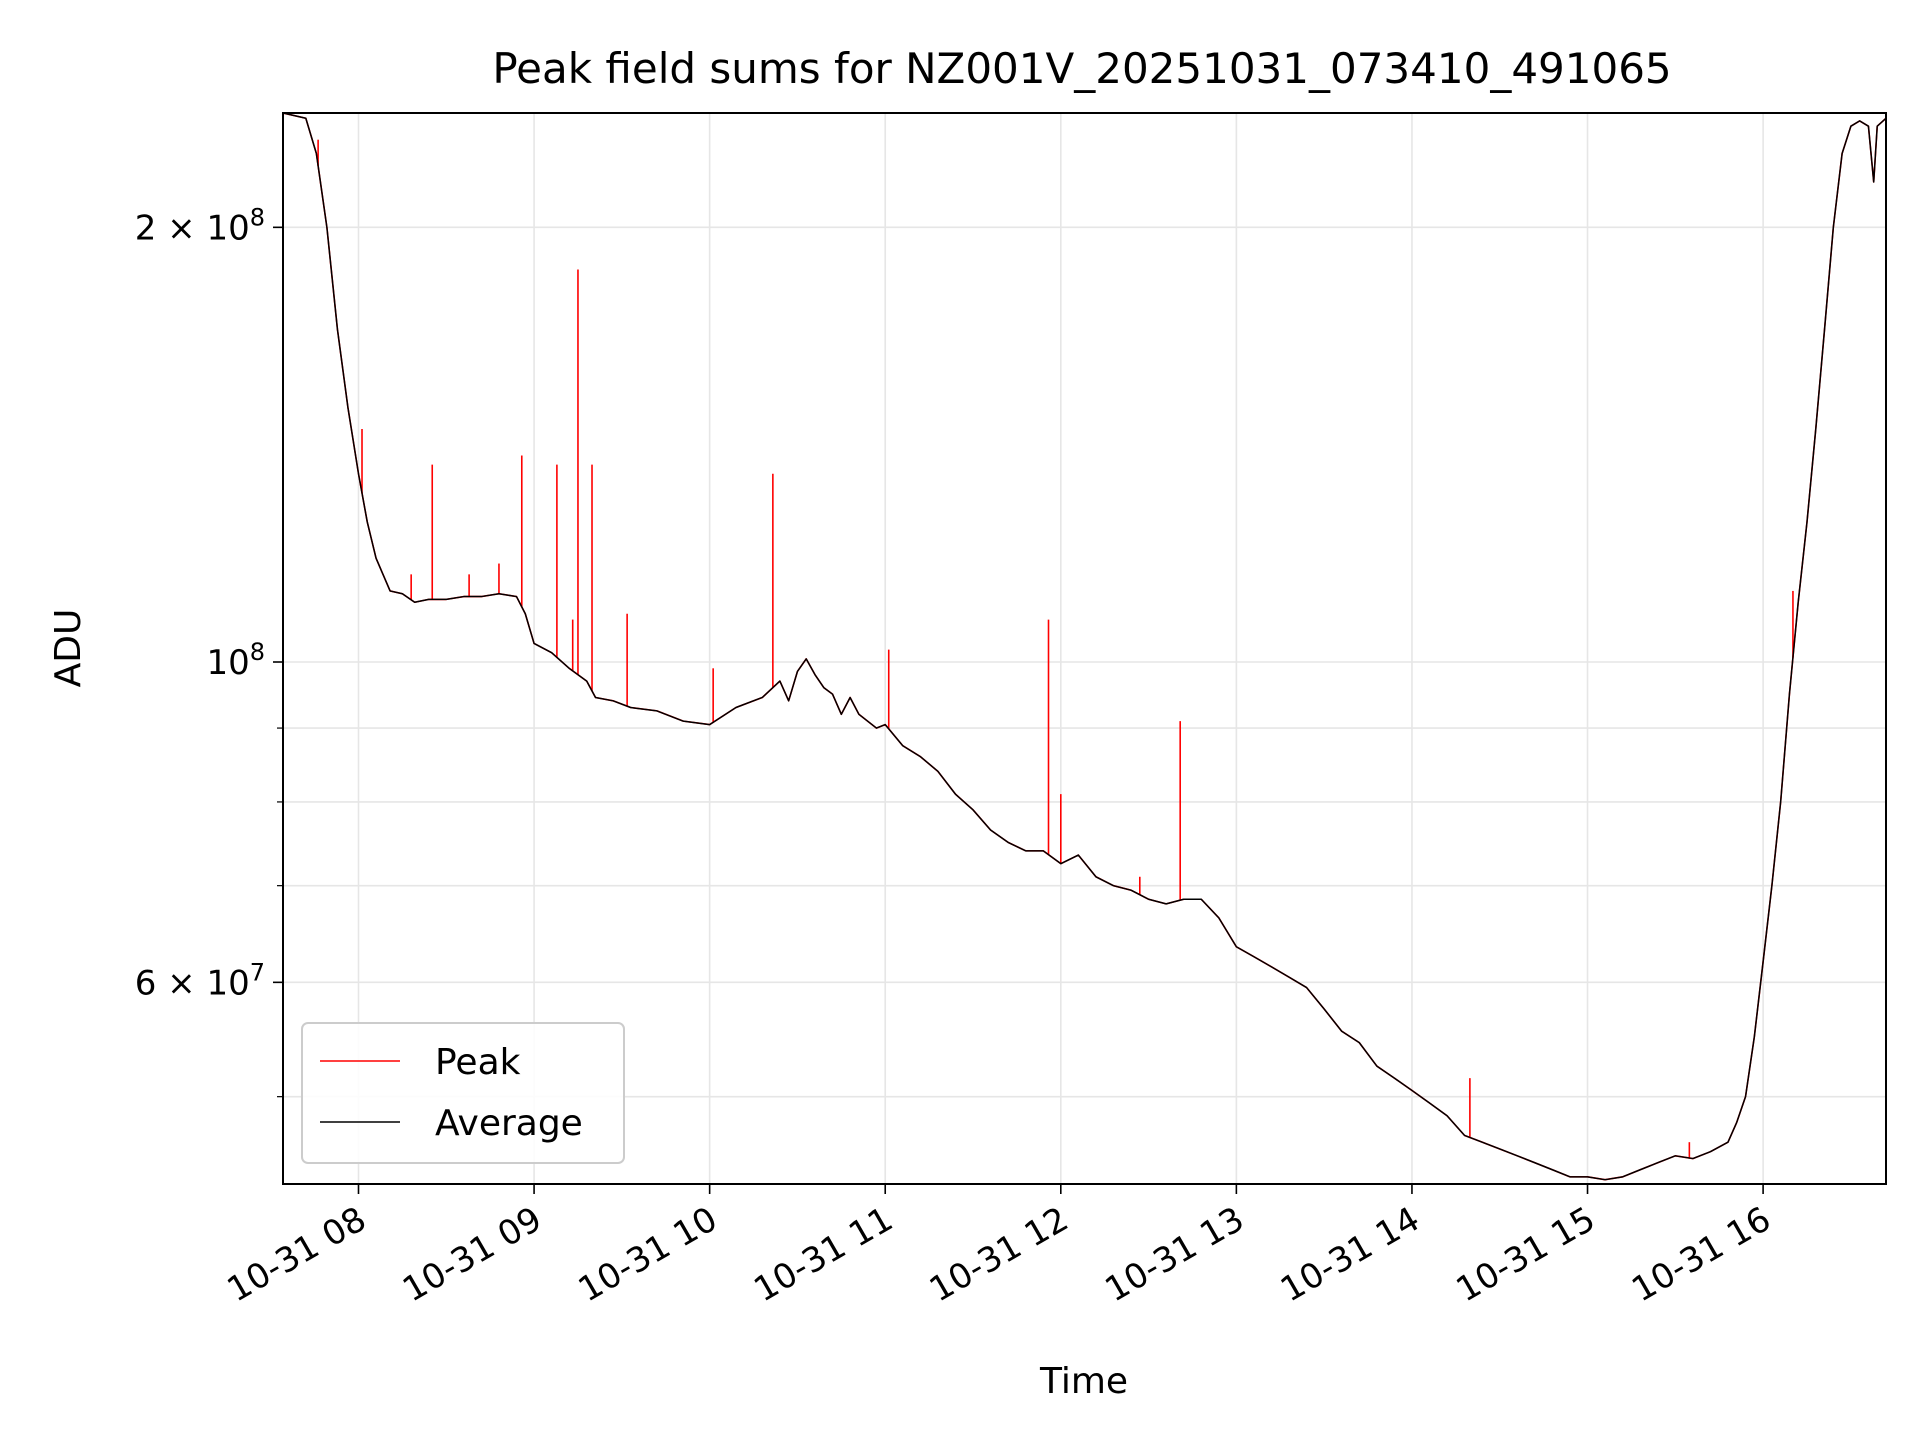 The image size is (1920, 1440). I want to click on y-tick-label-base: 6 × 10, so click(192, 983).